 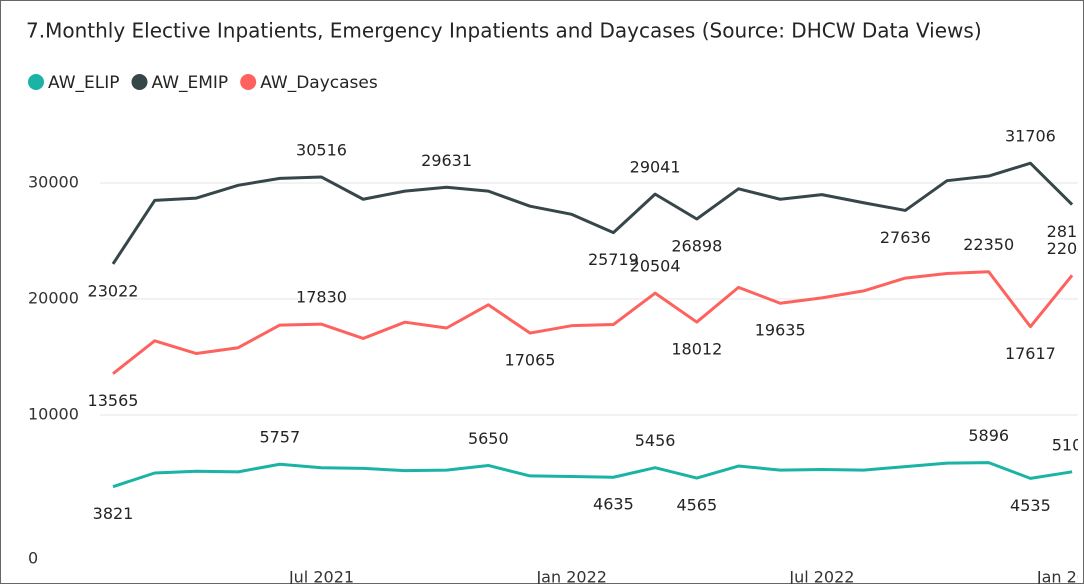 I want to click on data-label: 22350, so click(x=988, y=244).